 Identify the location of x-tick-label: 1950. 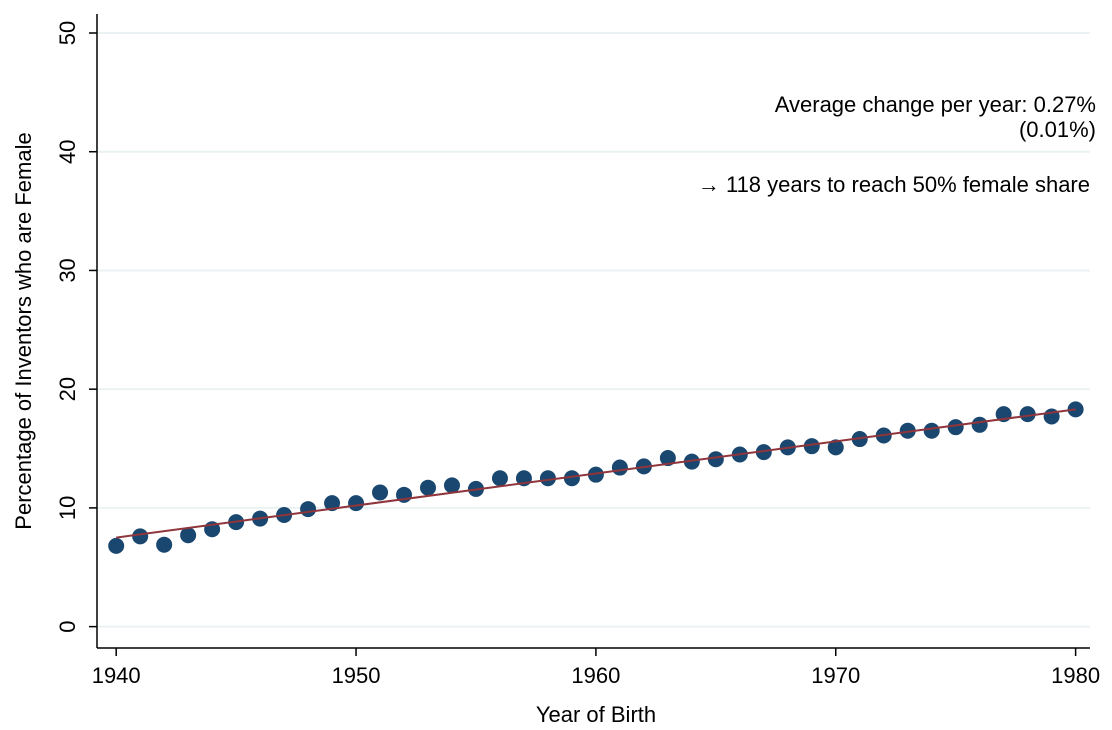
(356, 675).